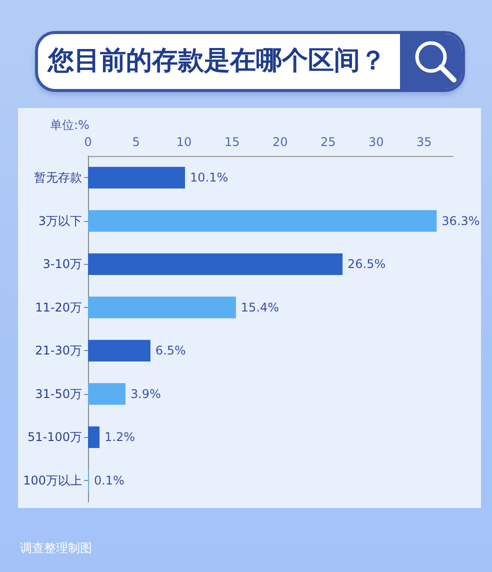 This screenshot has height=572, width=492. Describe the element at coordinates (58, 177) in the screenshot. I see `y-tick-label: 暂无存款` at that location.